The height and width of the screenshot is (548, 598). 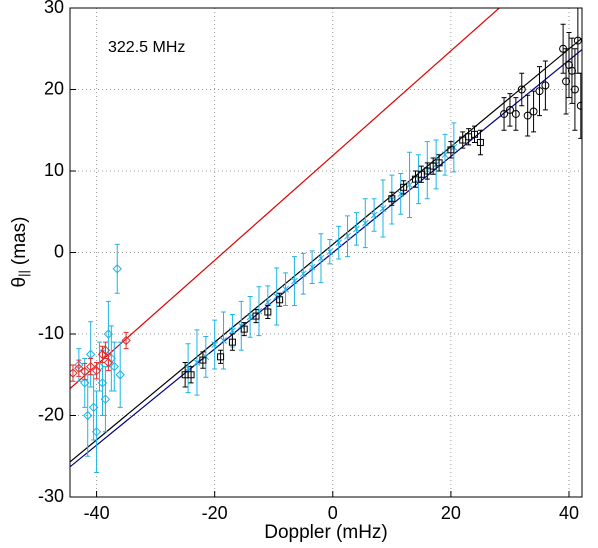 What do you see at coordinates (54, 8) in the screenshot?
I see `y-tick-label: 30` at bounding box center [54, 8].